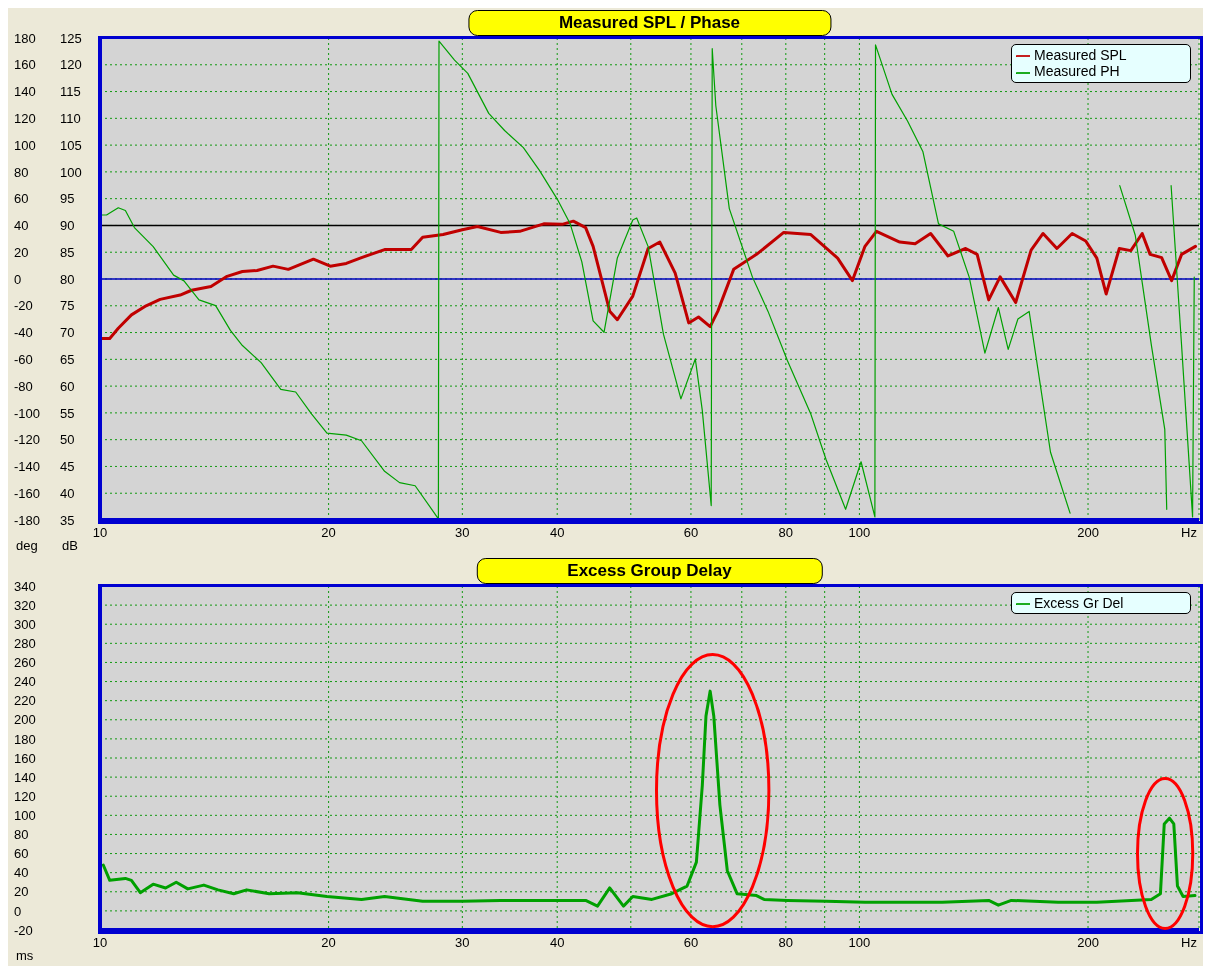 This screenshot has width=1211, height=973. What do you see at coordinates (67, 413) in the screenshot?
I see `y-tick-label: 55` at bounding box center [67, 413].